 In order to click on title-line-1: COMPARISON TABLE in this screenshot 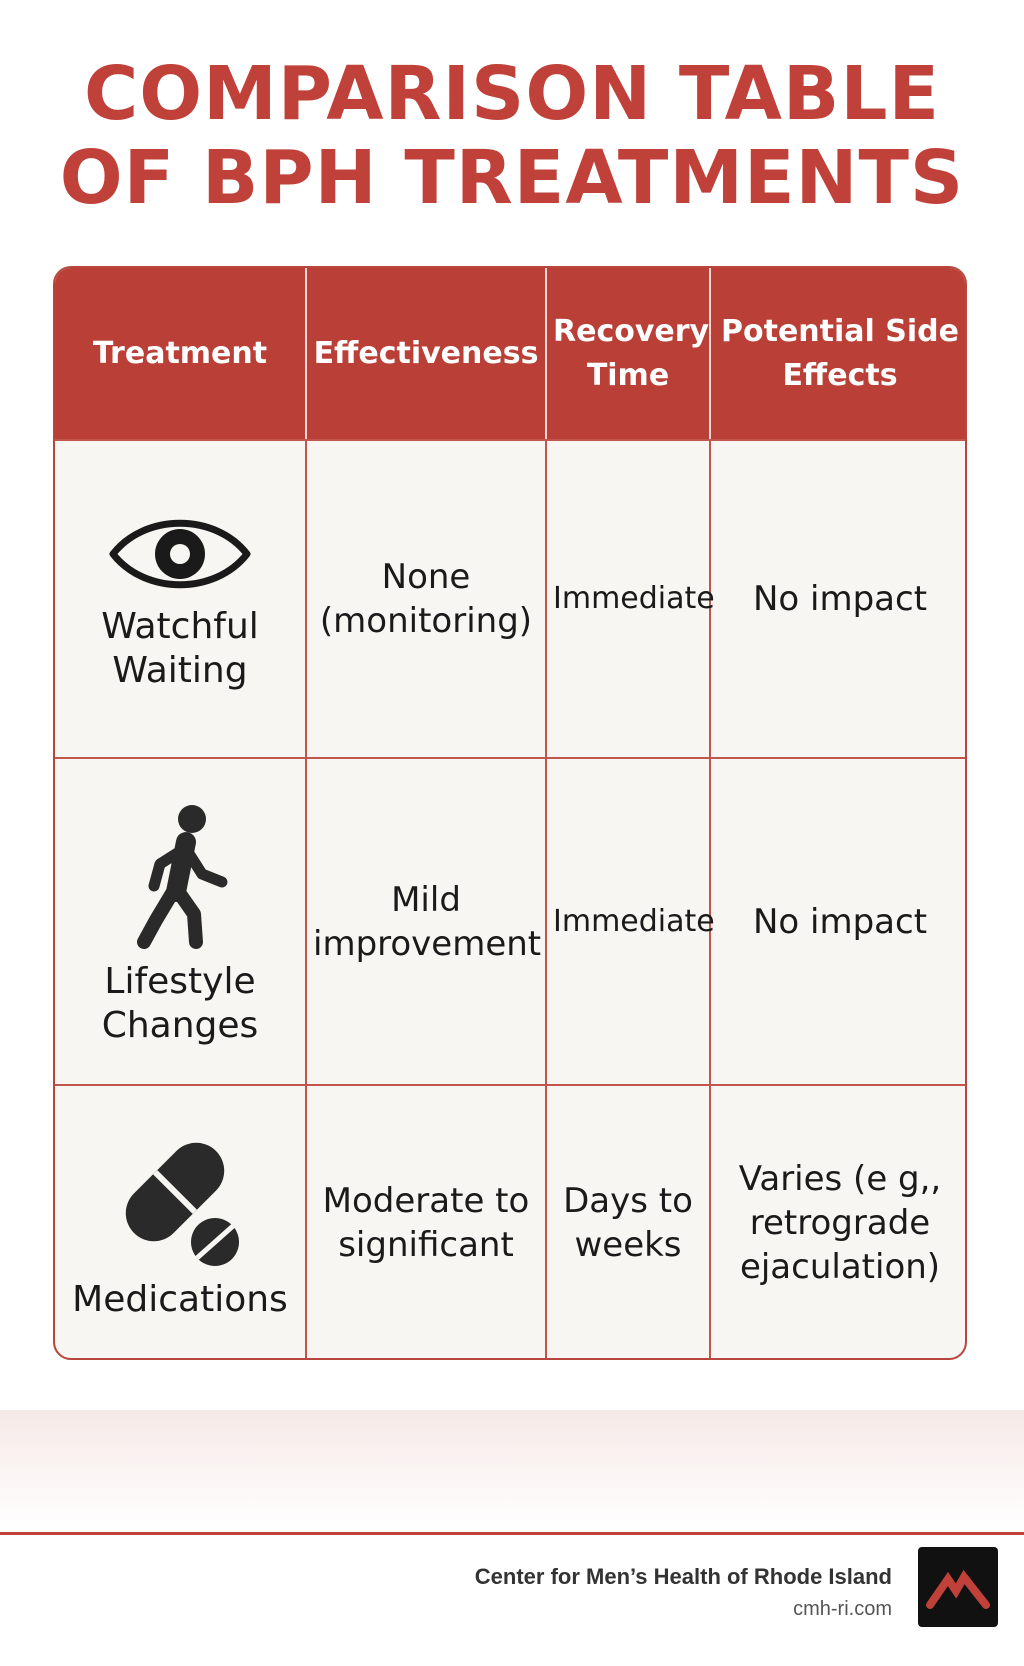, I will do `click(512, 94)`.